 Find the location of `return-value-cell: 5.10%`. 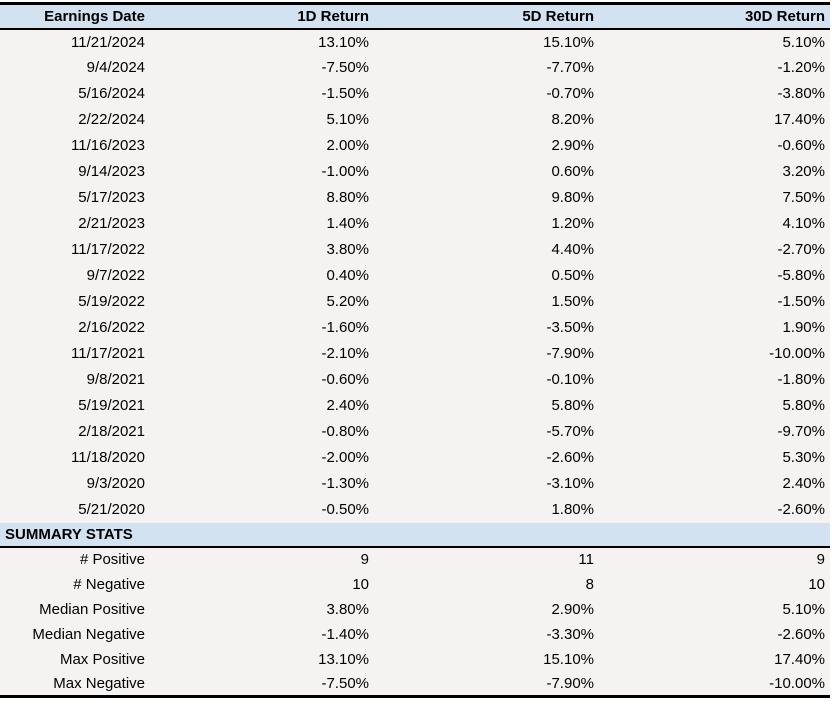

return-value-cell: 5.10% is located at coordinates (803, 42).